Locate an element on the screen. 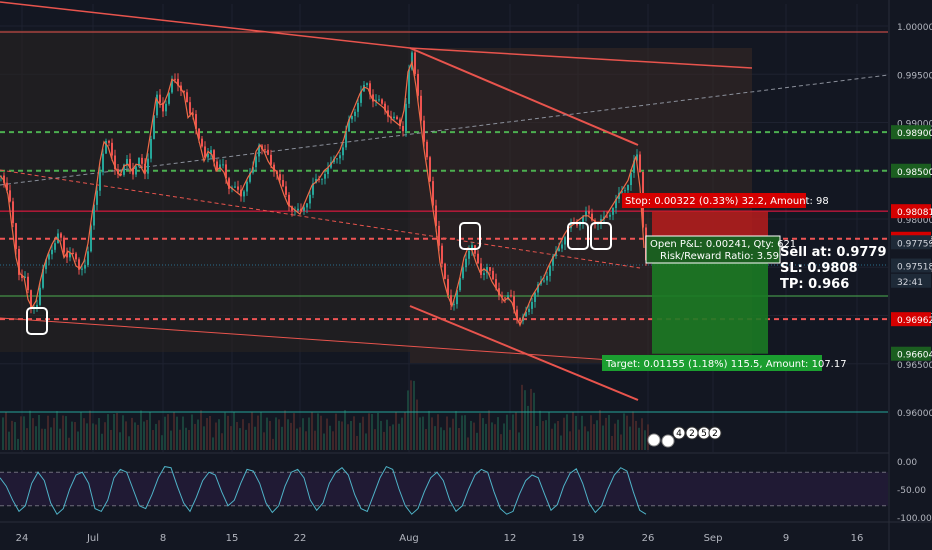 The height and width of the screenshot is (550, 932). pnl-label-line2: Risk/Reward Ratio: 3.59 is located at coordinates (719, 256).